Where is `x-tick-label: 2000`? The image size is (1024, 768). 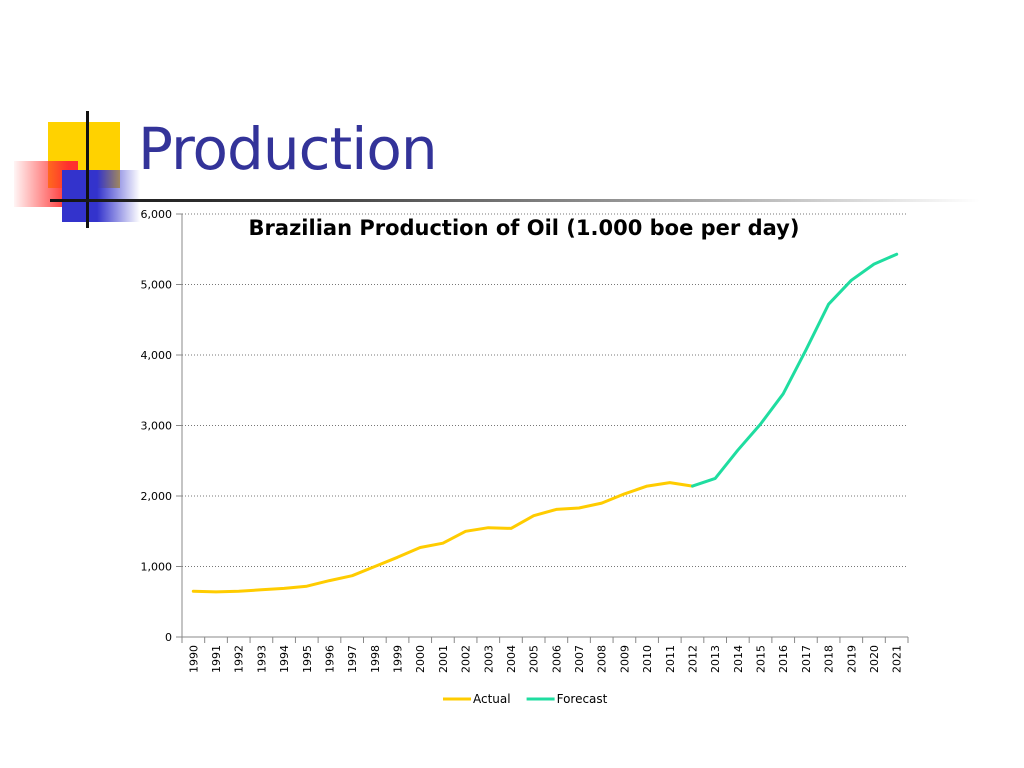
x-tick-label: 2000 is located at coordinates (420, 659).